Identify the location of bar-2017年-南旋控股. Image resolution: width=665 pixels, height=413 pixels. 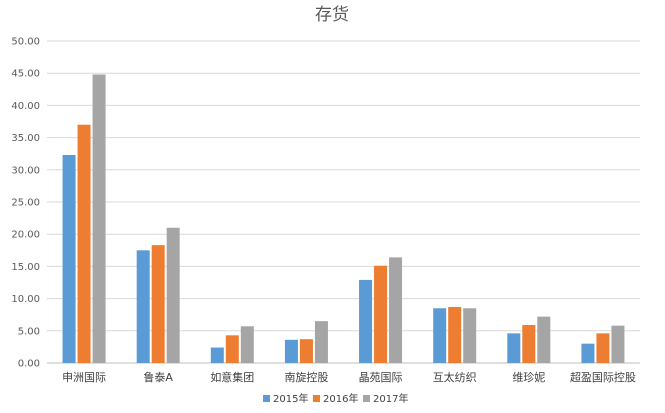
(321, 342).